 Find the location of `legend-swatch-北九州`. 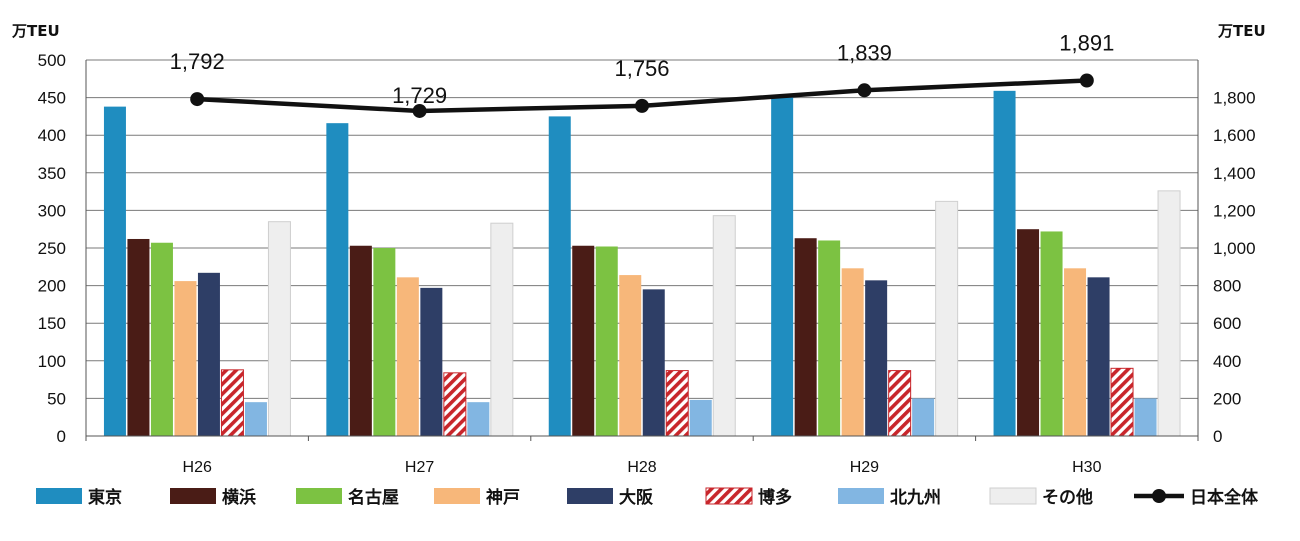

legend-swatch-北九州 is located at coordinates (861, 496).